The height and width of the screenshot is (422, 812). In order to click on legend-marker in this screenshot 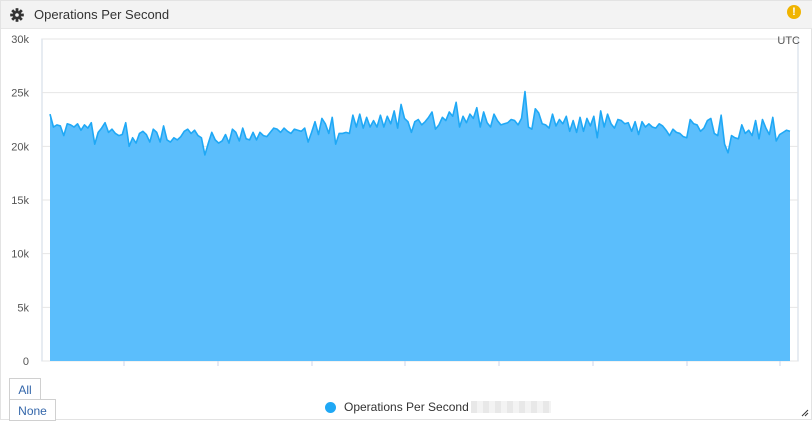, I will do `click(330, 407)`.